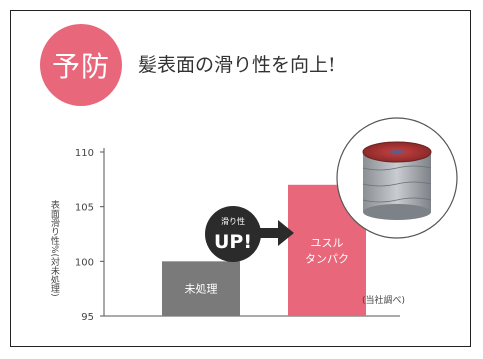 The width and height of the screenshot is (483, 359). Describe the element at coordinates (84, 153) in the screenshot. I see `y-tick-label: 110` at that location.